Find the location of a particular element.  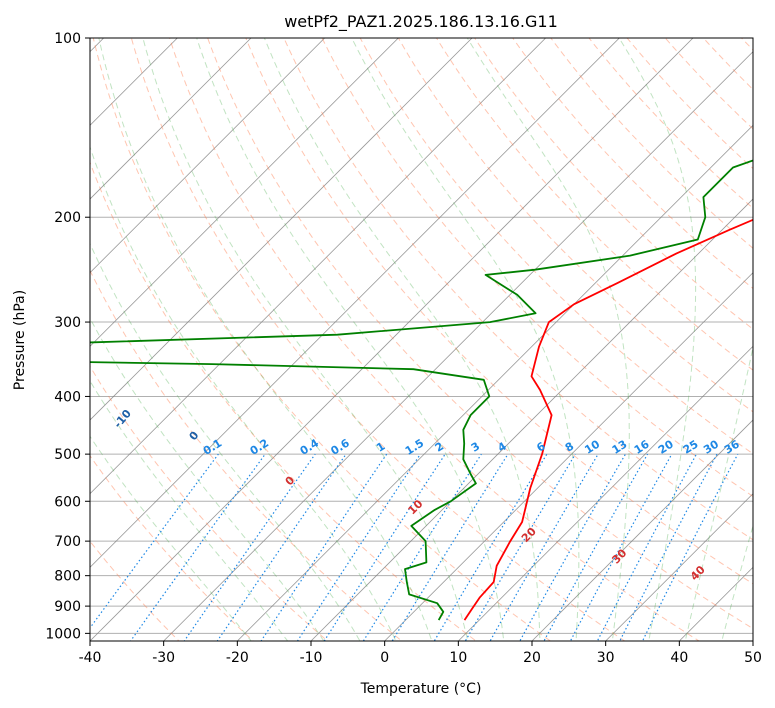

moist-adiabat-label: 10 is located at coordinates (415, 507).